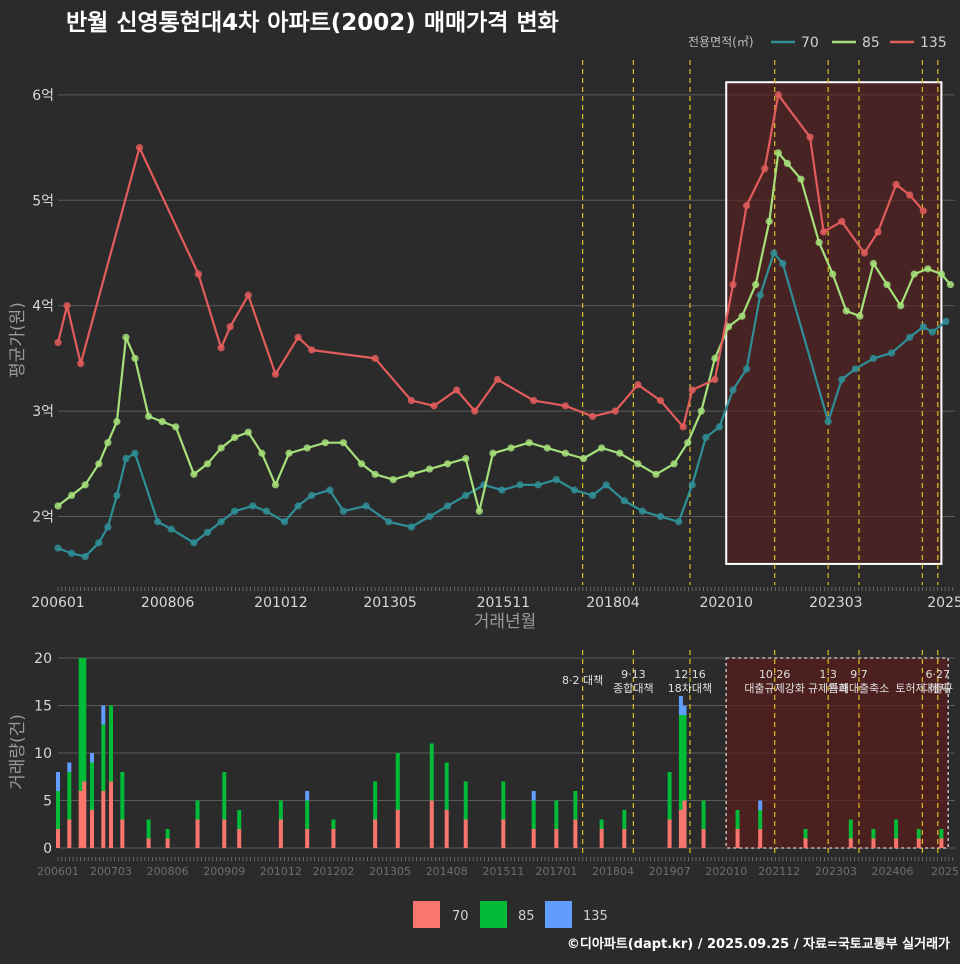 The width and height of the screenshot is (960, 964). I want to click on y-tick-label: 6억, so click(43, 96).